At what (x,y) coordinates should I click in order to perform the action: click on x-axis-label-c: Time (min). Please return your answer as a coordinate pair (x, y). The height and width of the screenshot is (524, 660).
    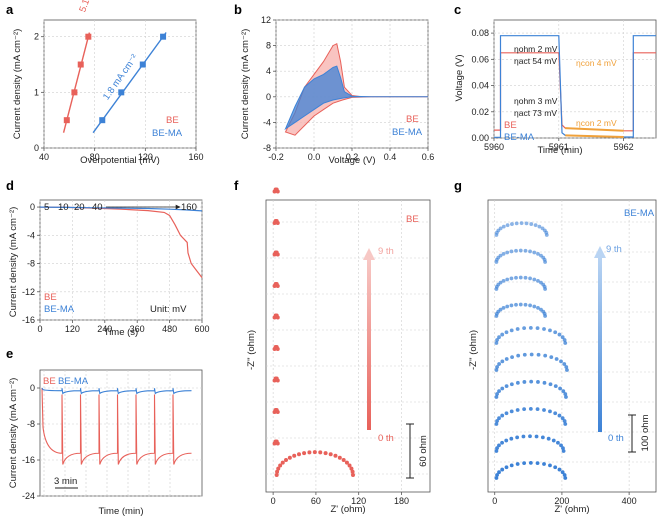
    Looking at the image, I should click on (559, 150).